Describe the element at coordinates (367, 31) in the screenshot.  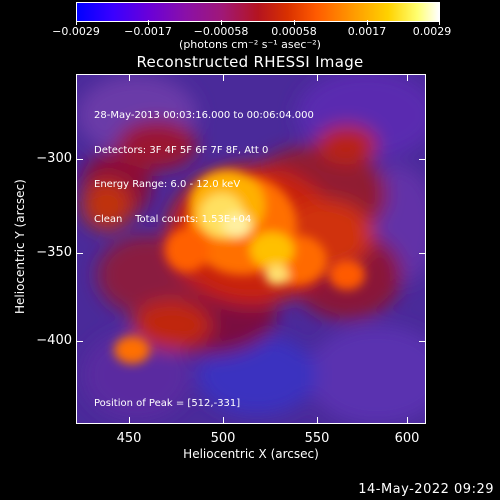
I see `colorbar-label: 0.0017` at that location.